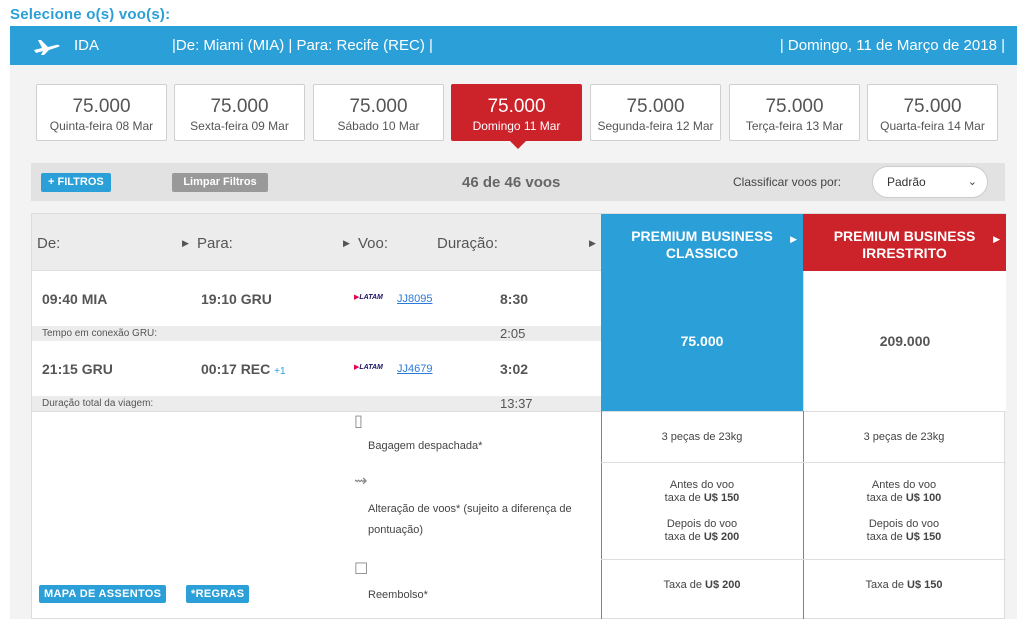 The width and height of the screenshot is (1024, 619). I want to click on flight-change-icon: ⇝, so click(361, 481).